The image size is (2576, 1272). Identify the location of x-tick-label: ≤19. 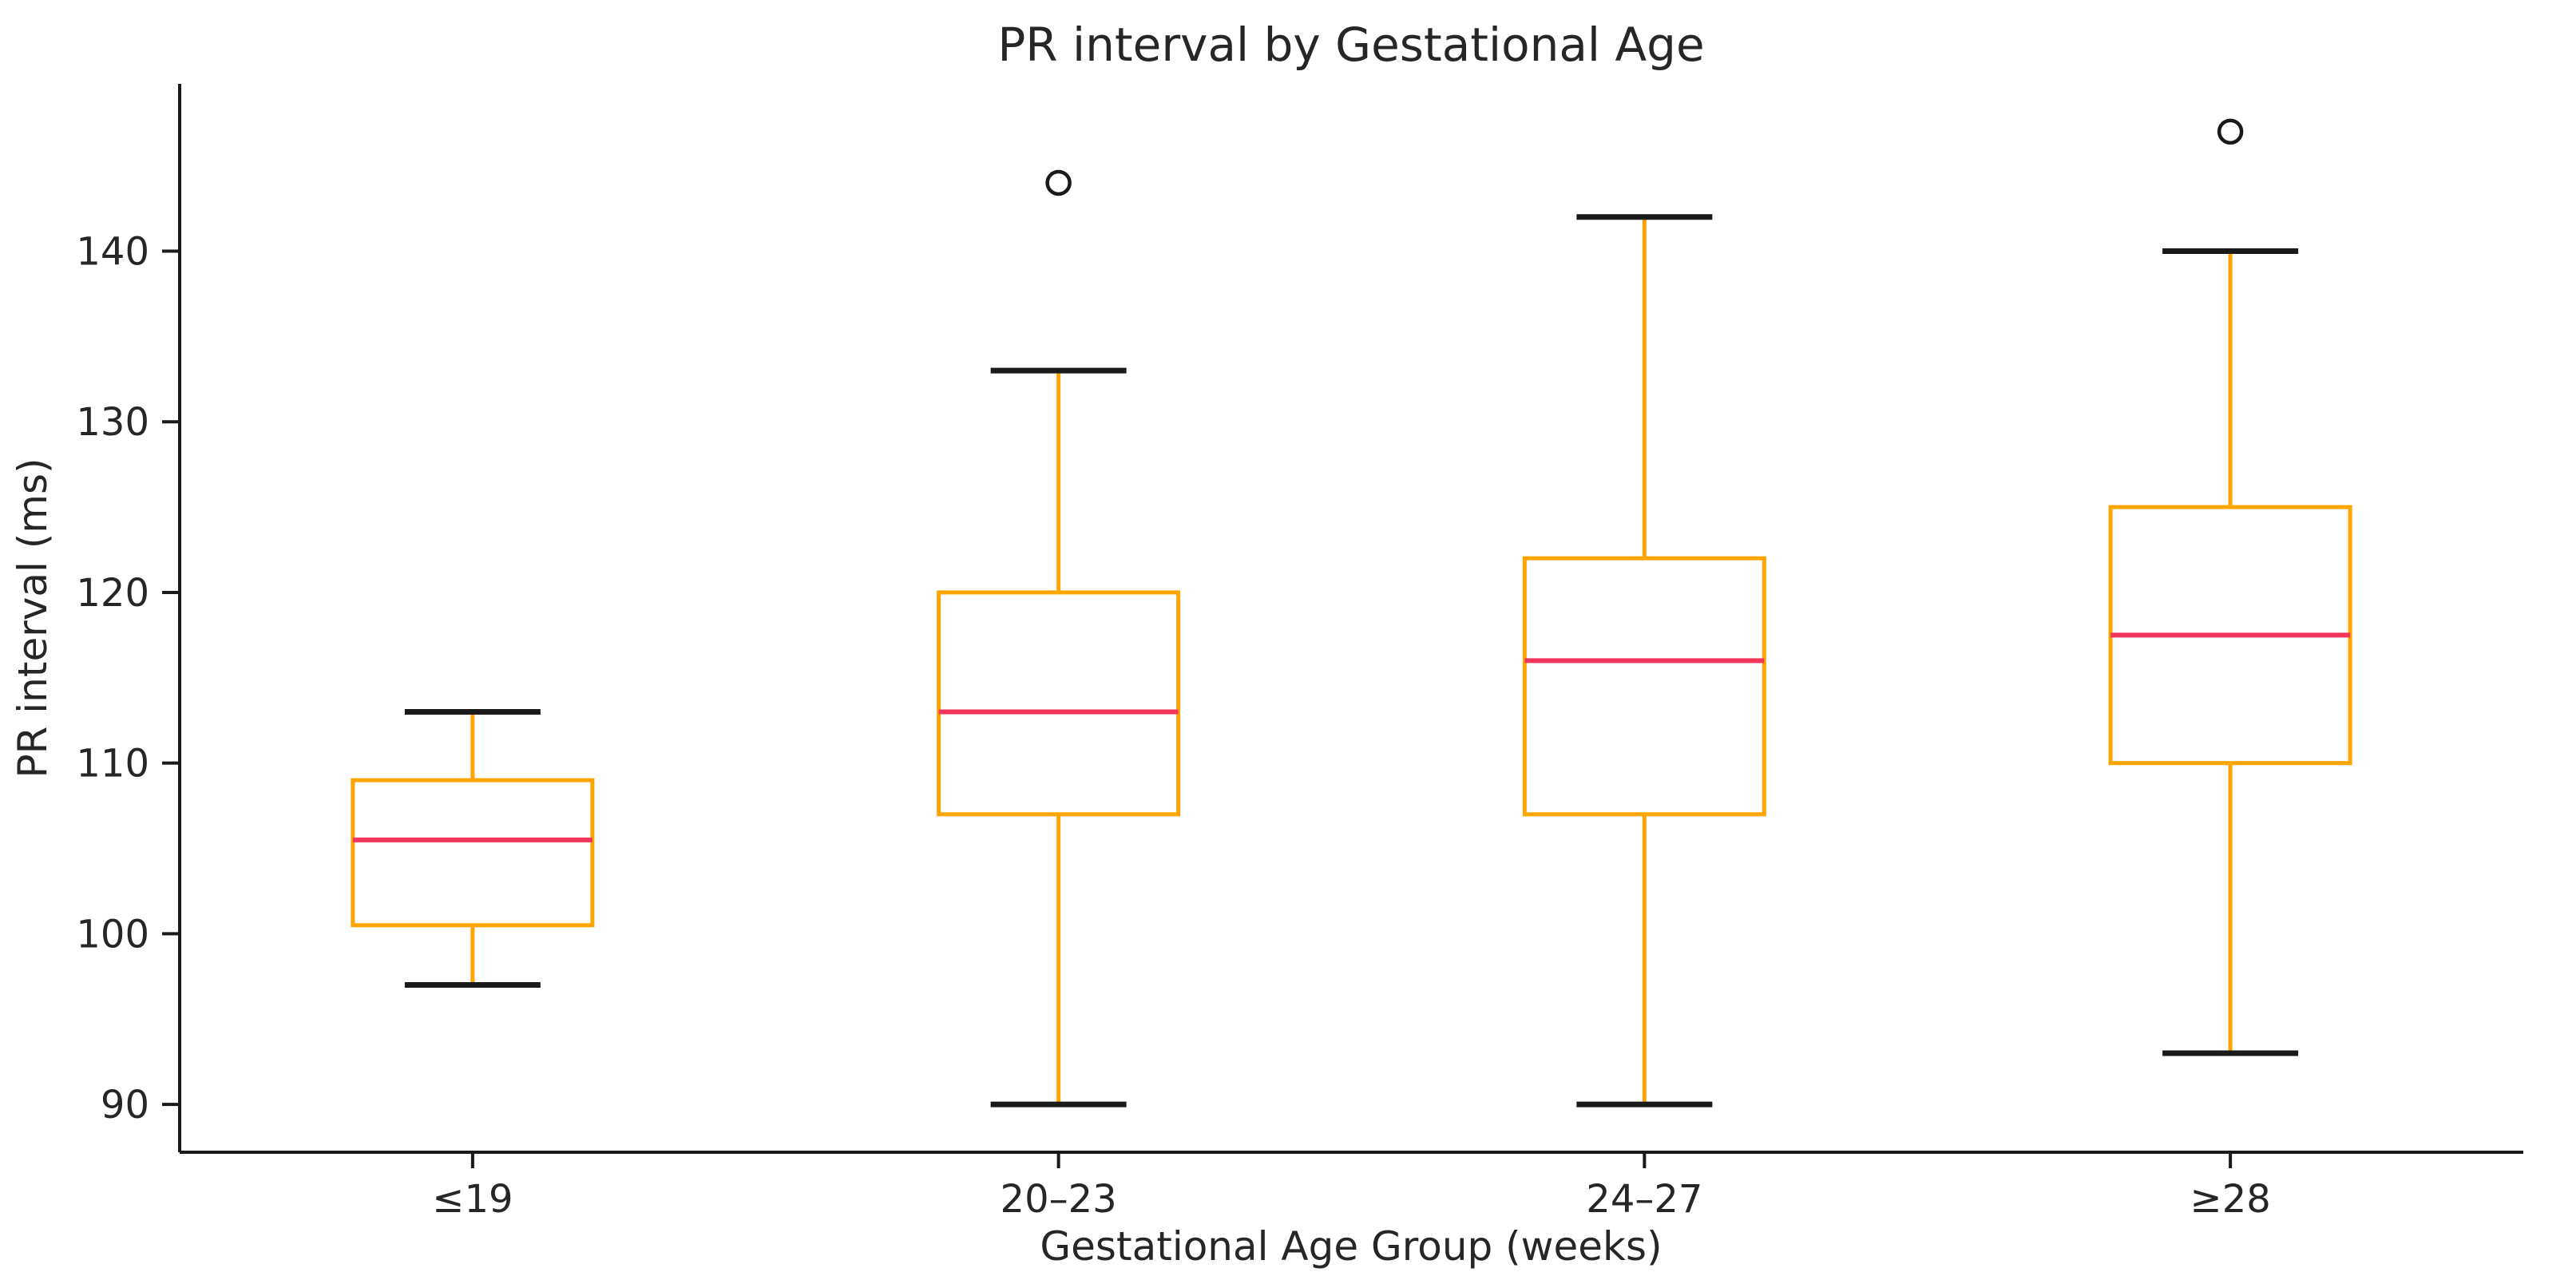
(473, 1199).